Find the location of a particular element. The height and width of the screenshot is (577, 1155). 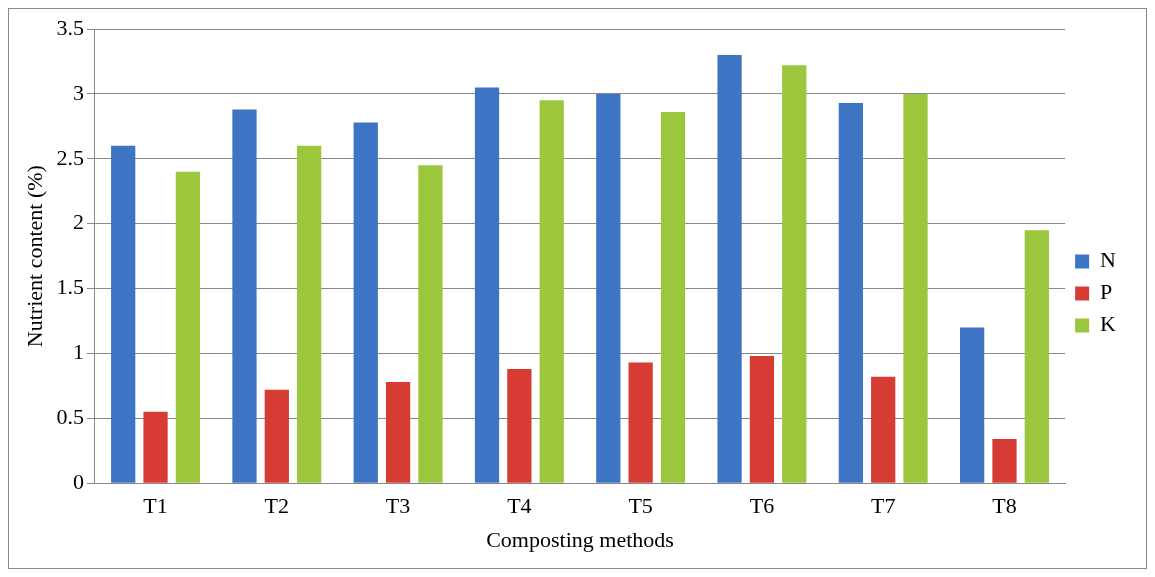

legend-label: P is located at coordinates (1106, 292).